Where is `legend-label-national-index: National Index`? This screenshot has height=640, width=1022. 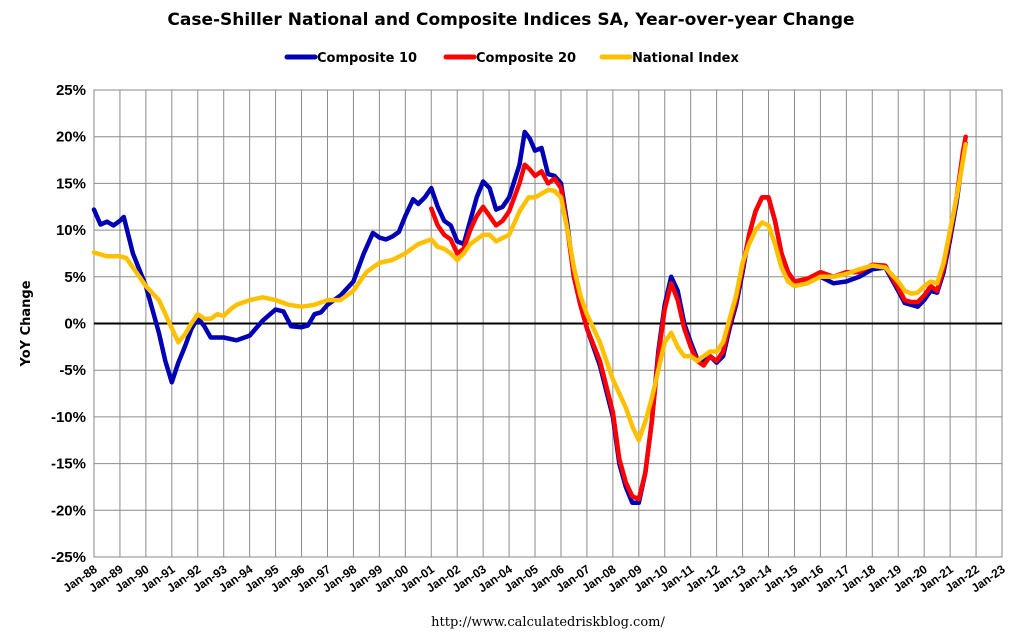 legend-label-national-index: National Index is located at coordinates (685, 58).